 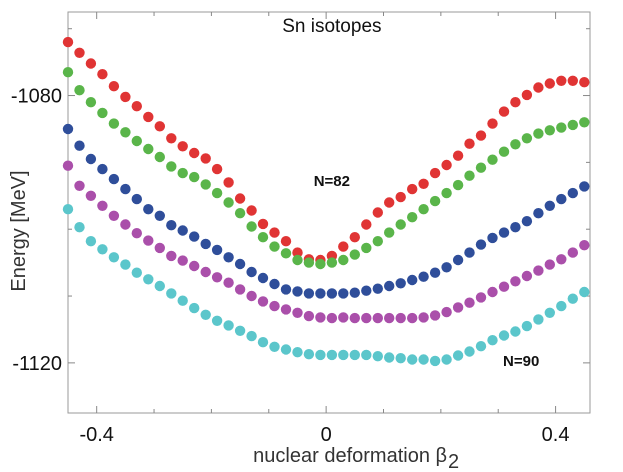 What do you see at coordinates (350, 456) in the screenshot?
I see `x-axis-label: nuclear deformation β` at bounding box center [350, 456].